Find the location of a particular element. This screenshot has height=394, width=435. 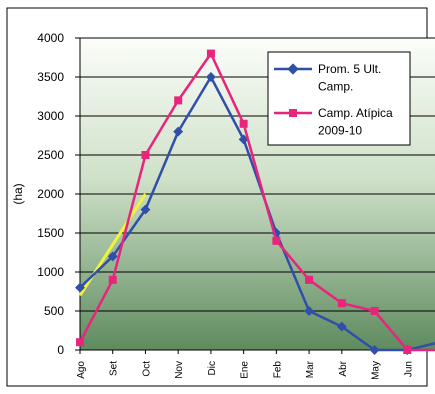

x-tick-label-2: Oct is located at coordinates (146, 369).